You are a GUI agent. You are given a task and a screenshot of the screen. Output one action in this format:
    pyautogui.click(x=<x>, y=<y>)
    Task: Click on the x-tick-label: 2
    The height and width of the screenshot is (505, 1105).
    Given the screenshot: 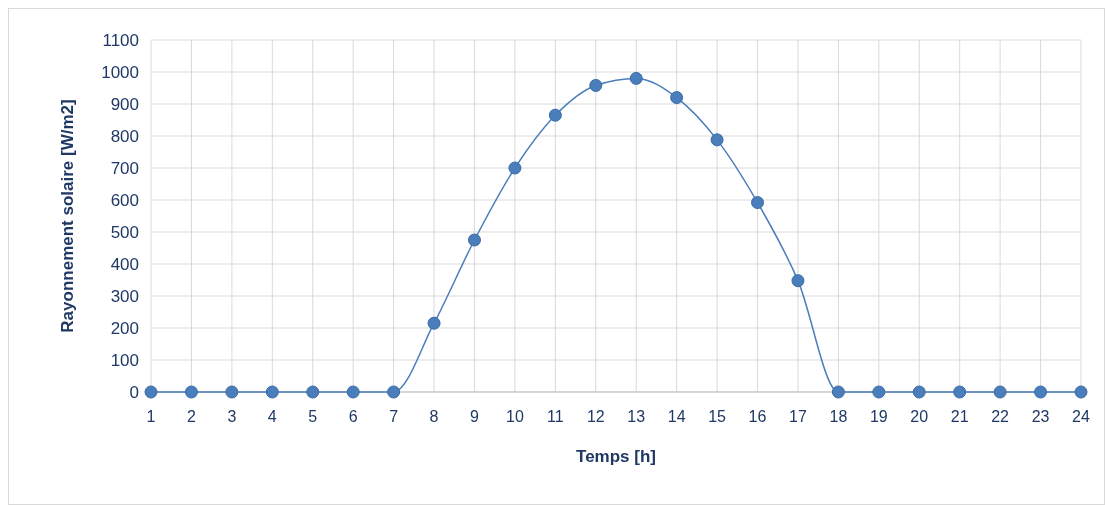 What is the action you would take?
    pyautogui.click(x=191, y=416)
    